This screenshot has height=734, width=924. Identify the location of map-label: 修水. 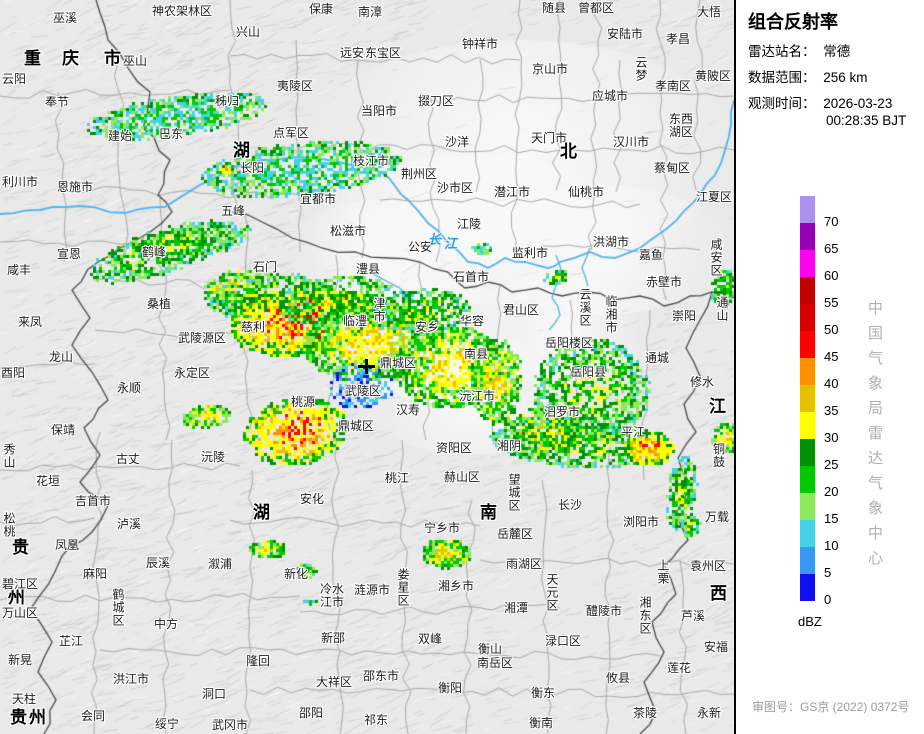
(702, 382).